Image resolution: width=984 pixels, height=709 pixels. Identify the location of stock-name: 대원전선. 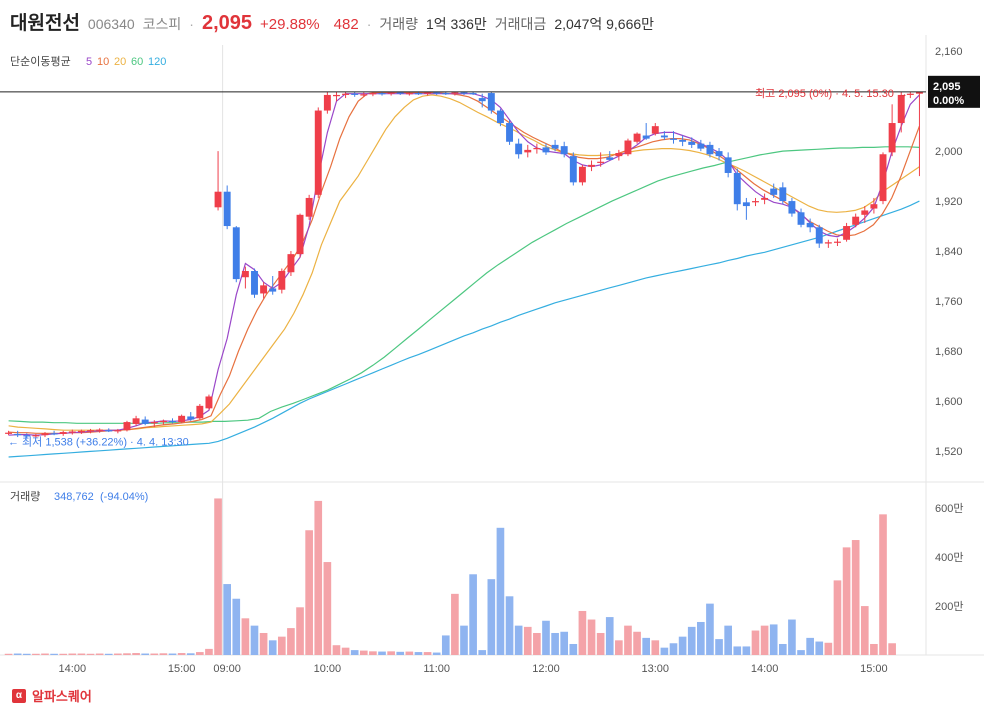
(45, 23).